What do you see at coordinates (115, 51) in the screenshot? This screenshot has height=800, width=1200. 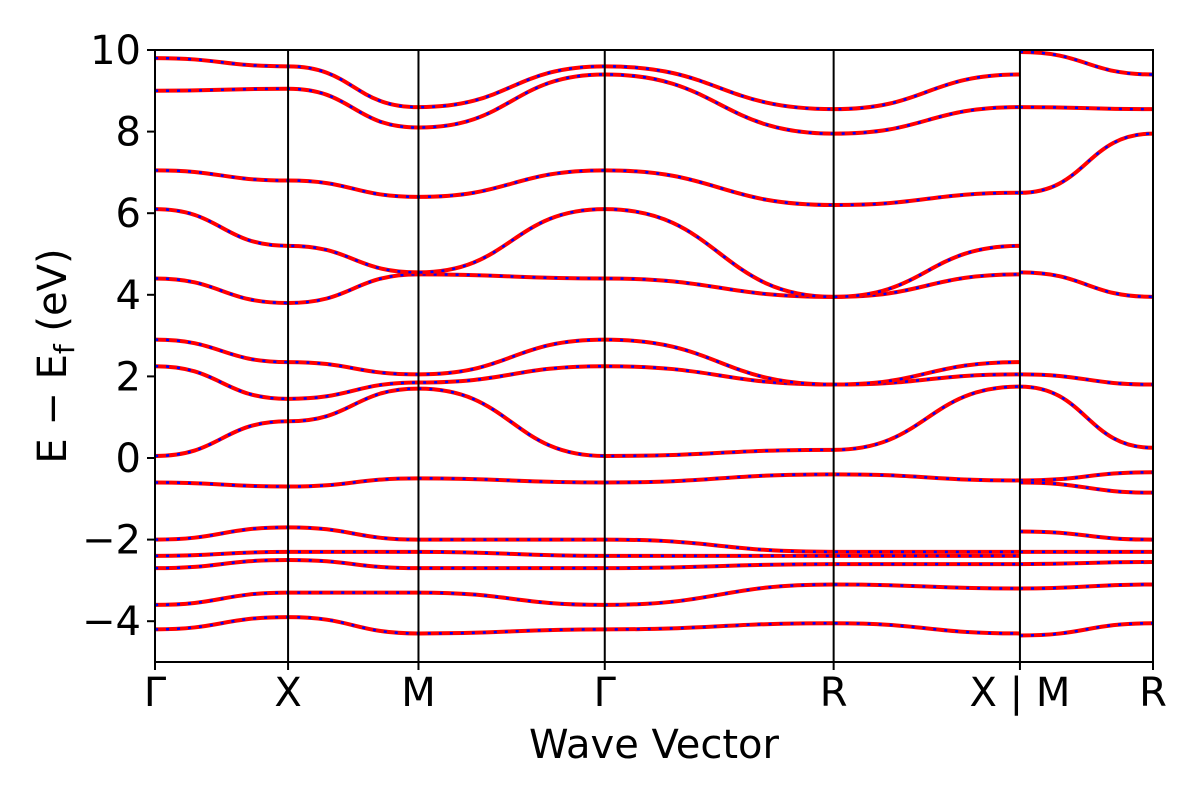 I see `y-tick-label-7: 10` at bounding box center [115, 51].